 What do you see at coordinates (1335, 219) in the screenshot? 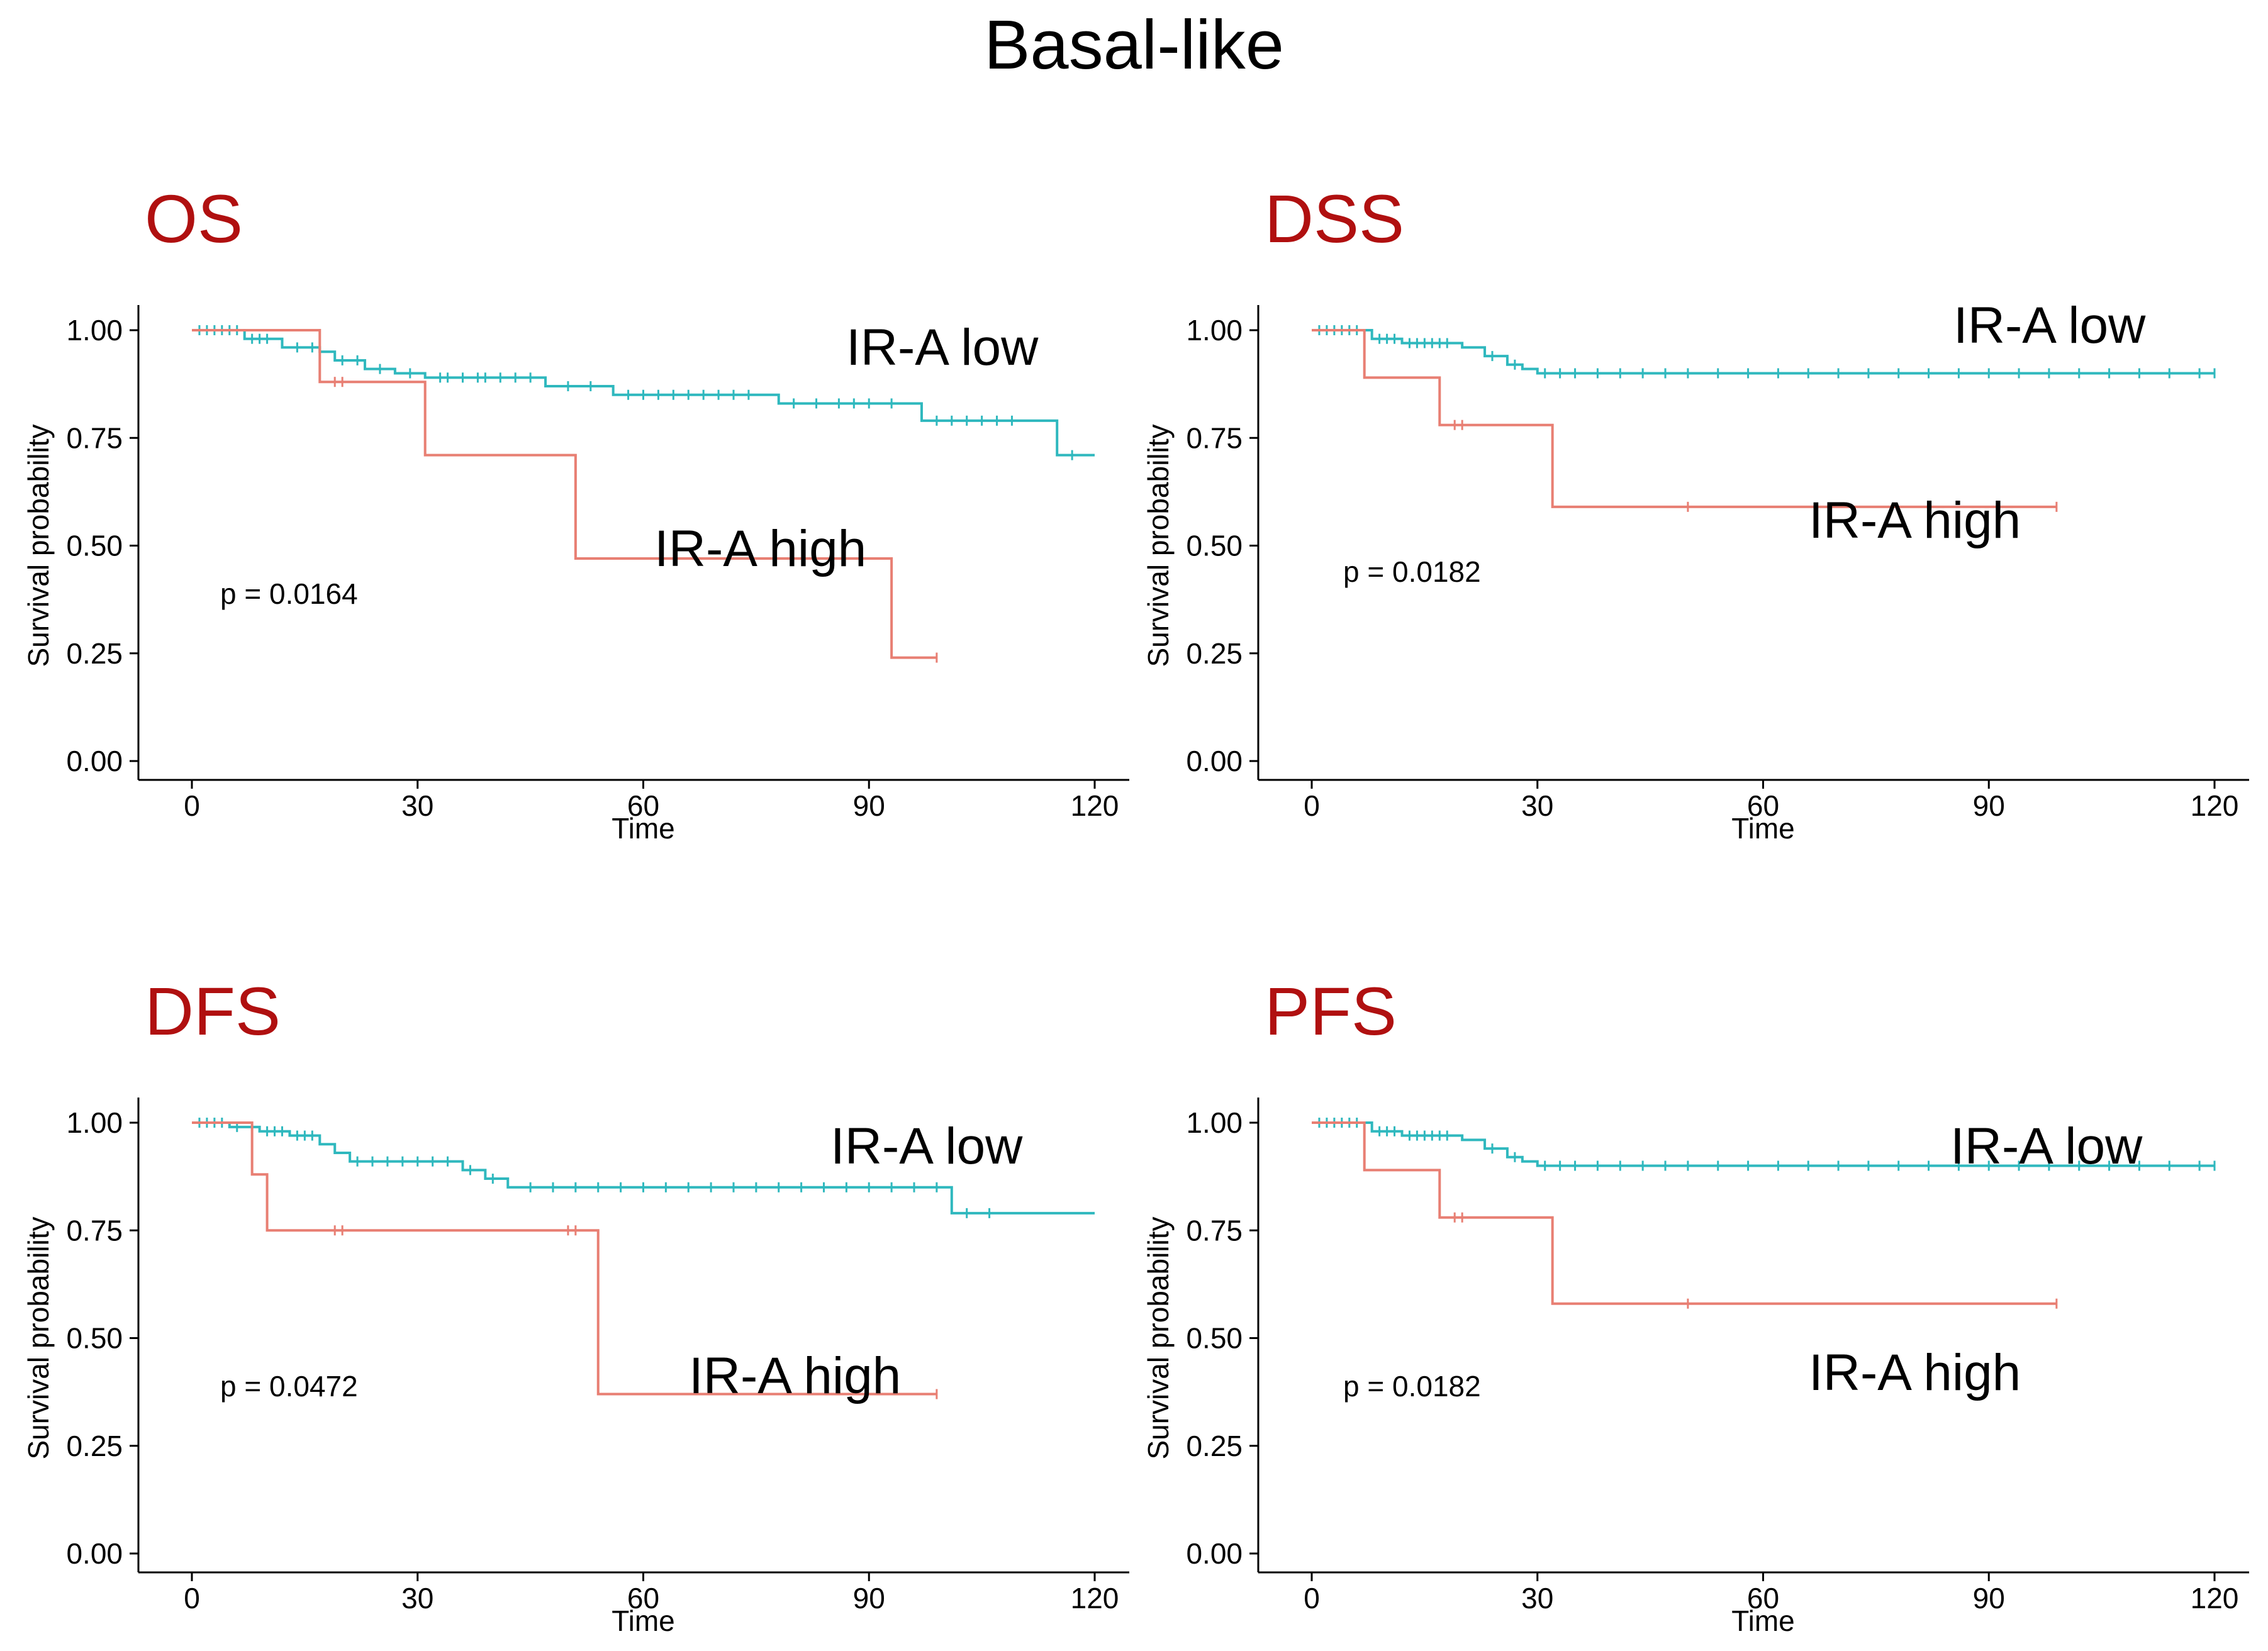
I see `panel-title-dss: DSS` at bounding box center [1335, 219].